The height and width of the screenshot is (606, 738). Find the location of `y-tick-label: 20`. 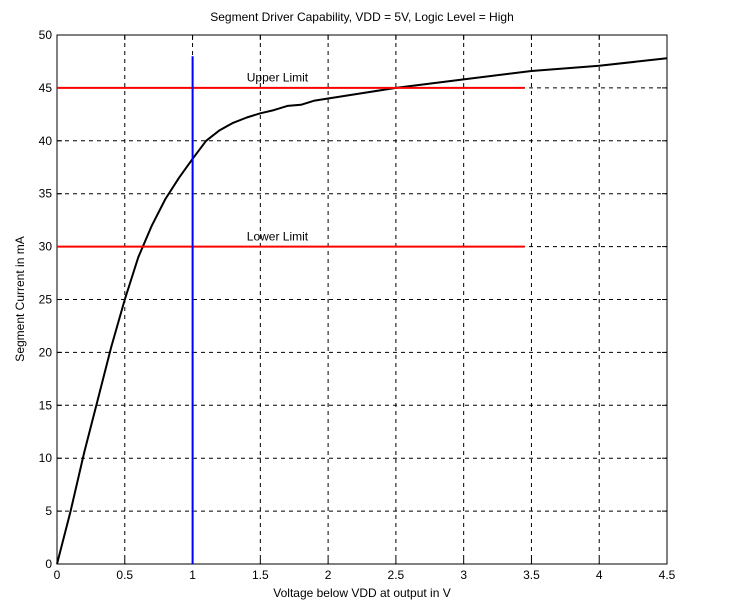

y-tick-label: 20 is located at coordinates (46, 352).